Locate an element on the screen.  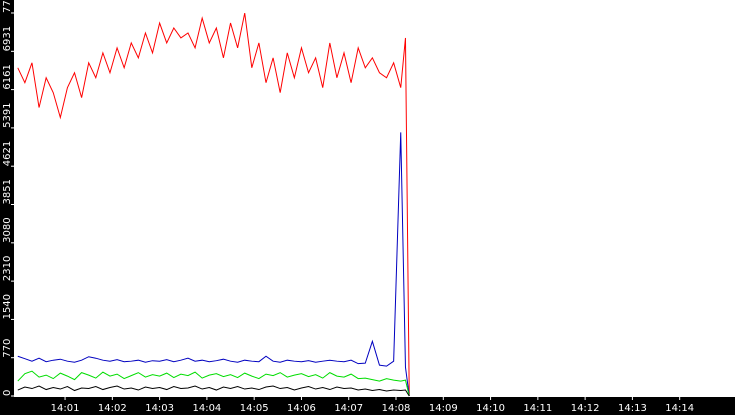
x-tick-label: 14:12 is located at coordinates (585, 408).